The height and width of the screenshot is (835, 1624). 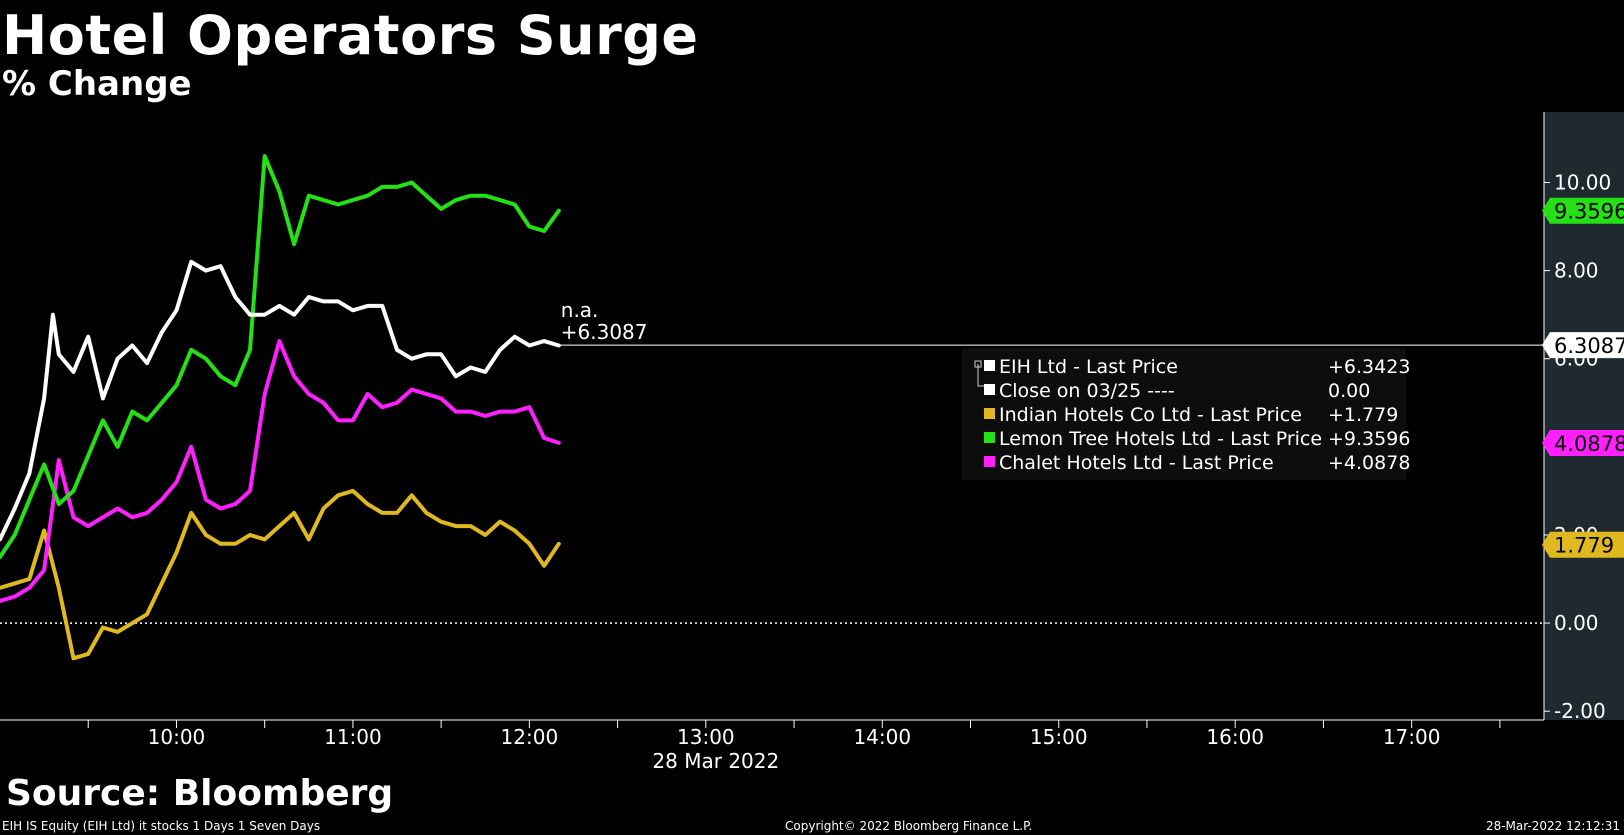 I want to click on legend-value: +4.0878, so click(x=1369, y=463).